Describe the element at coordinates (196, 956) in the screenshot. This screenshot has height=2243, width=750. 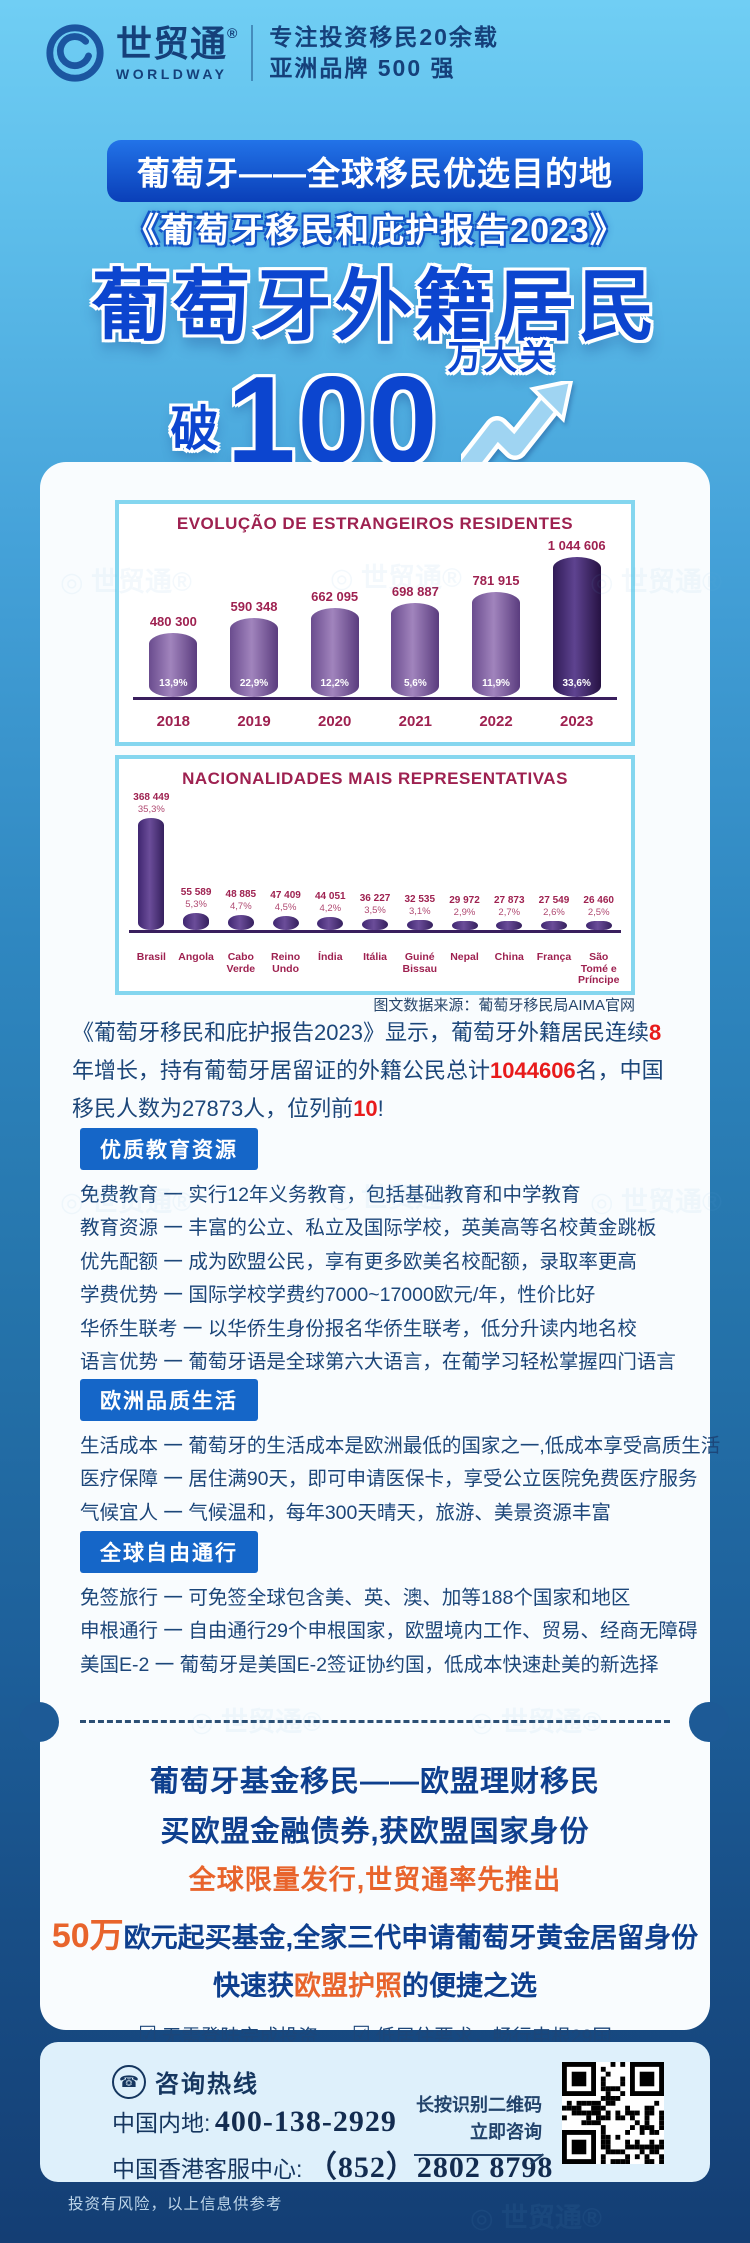
I see `chart2-category-tick: Angola` at that location.